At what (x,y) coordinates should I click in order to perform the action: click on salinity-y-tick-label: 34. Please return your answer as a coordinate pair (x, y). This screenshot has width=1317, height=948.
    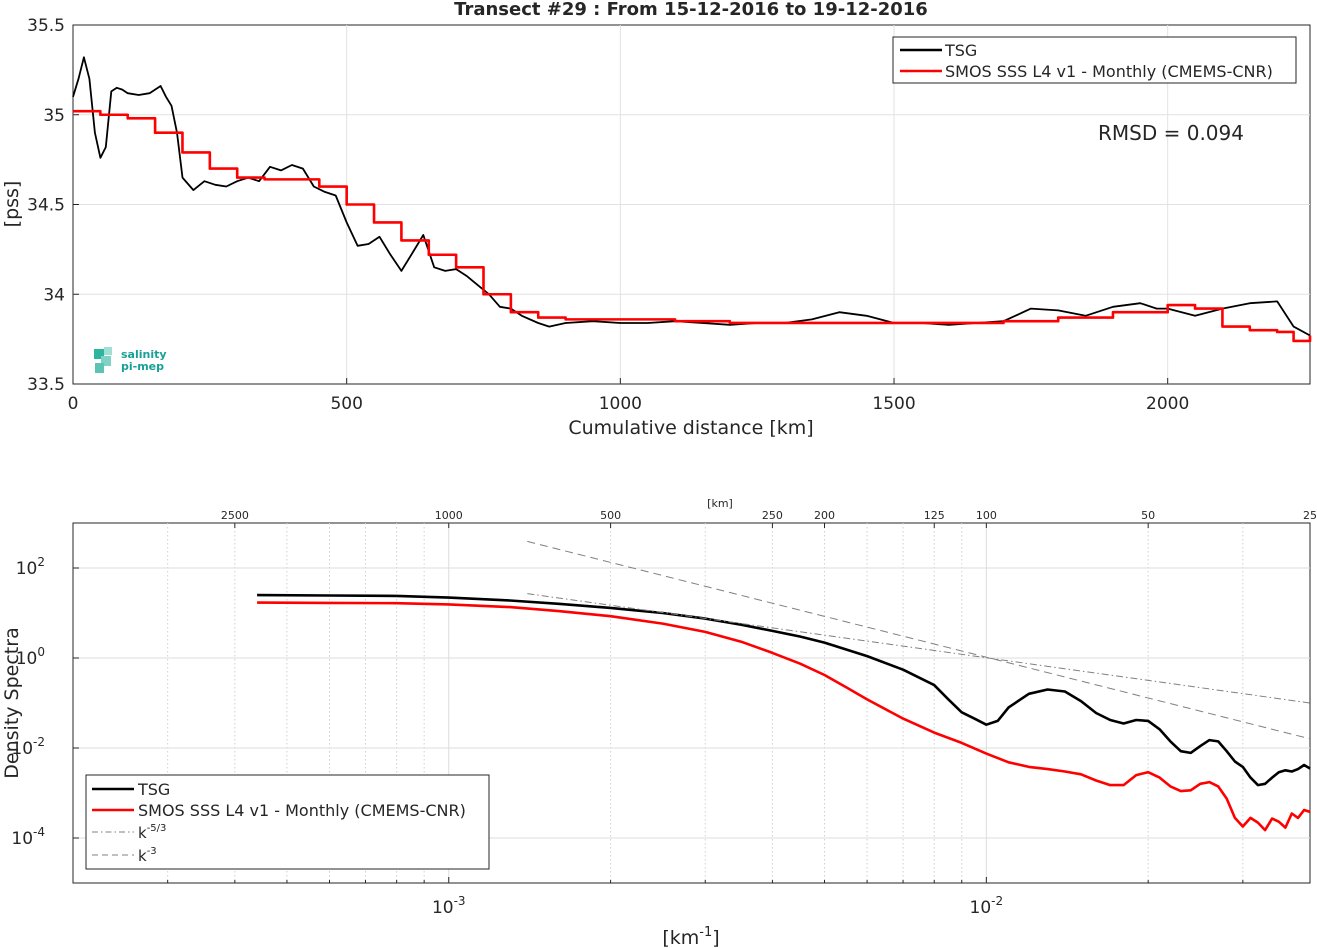
    Looking at the image, I should click on (54, 295).